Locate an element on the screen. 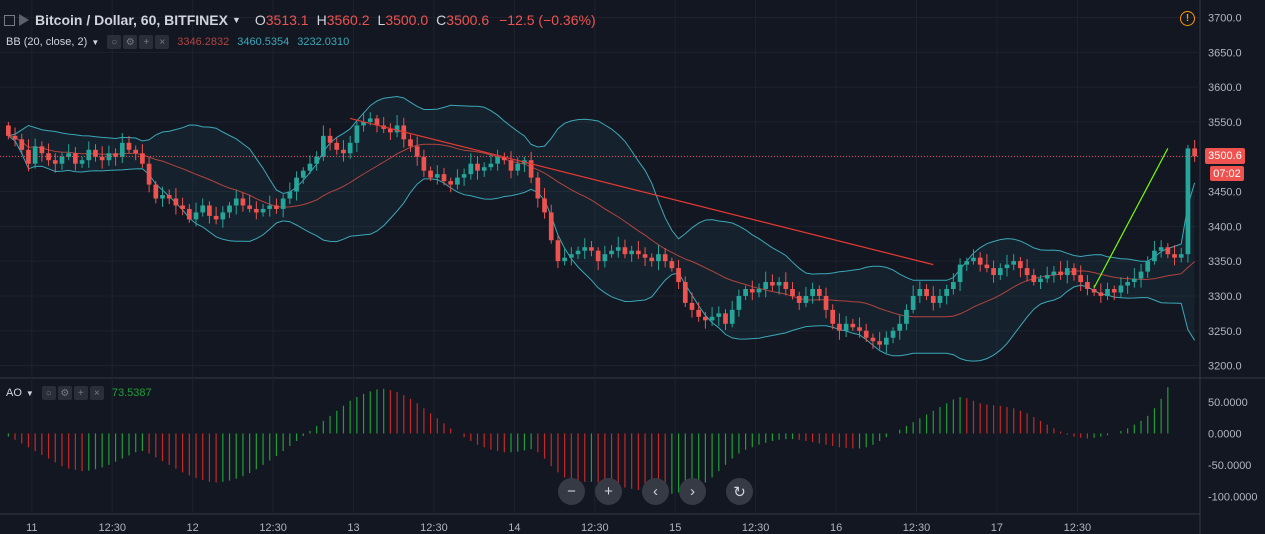 The height and width of the screenshot is (534, 1265). reset-icon: ↻ is located at coordinates (739, 491).